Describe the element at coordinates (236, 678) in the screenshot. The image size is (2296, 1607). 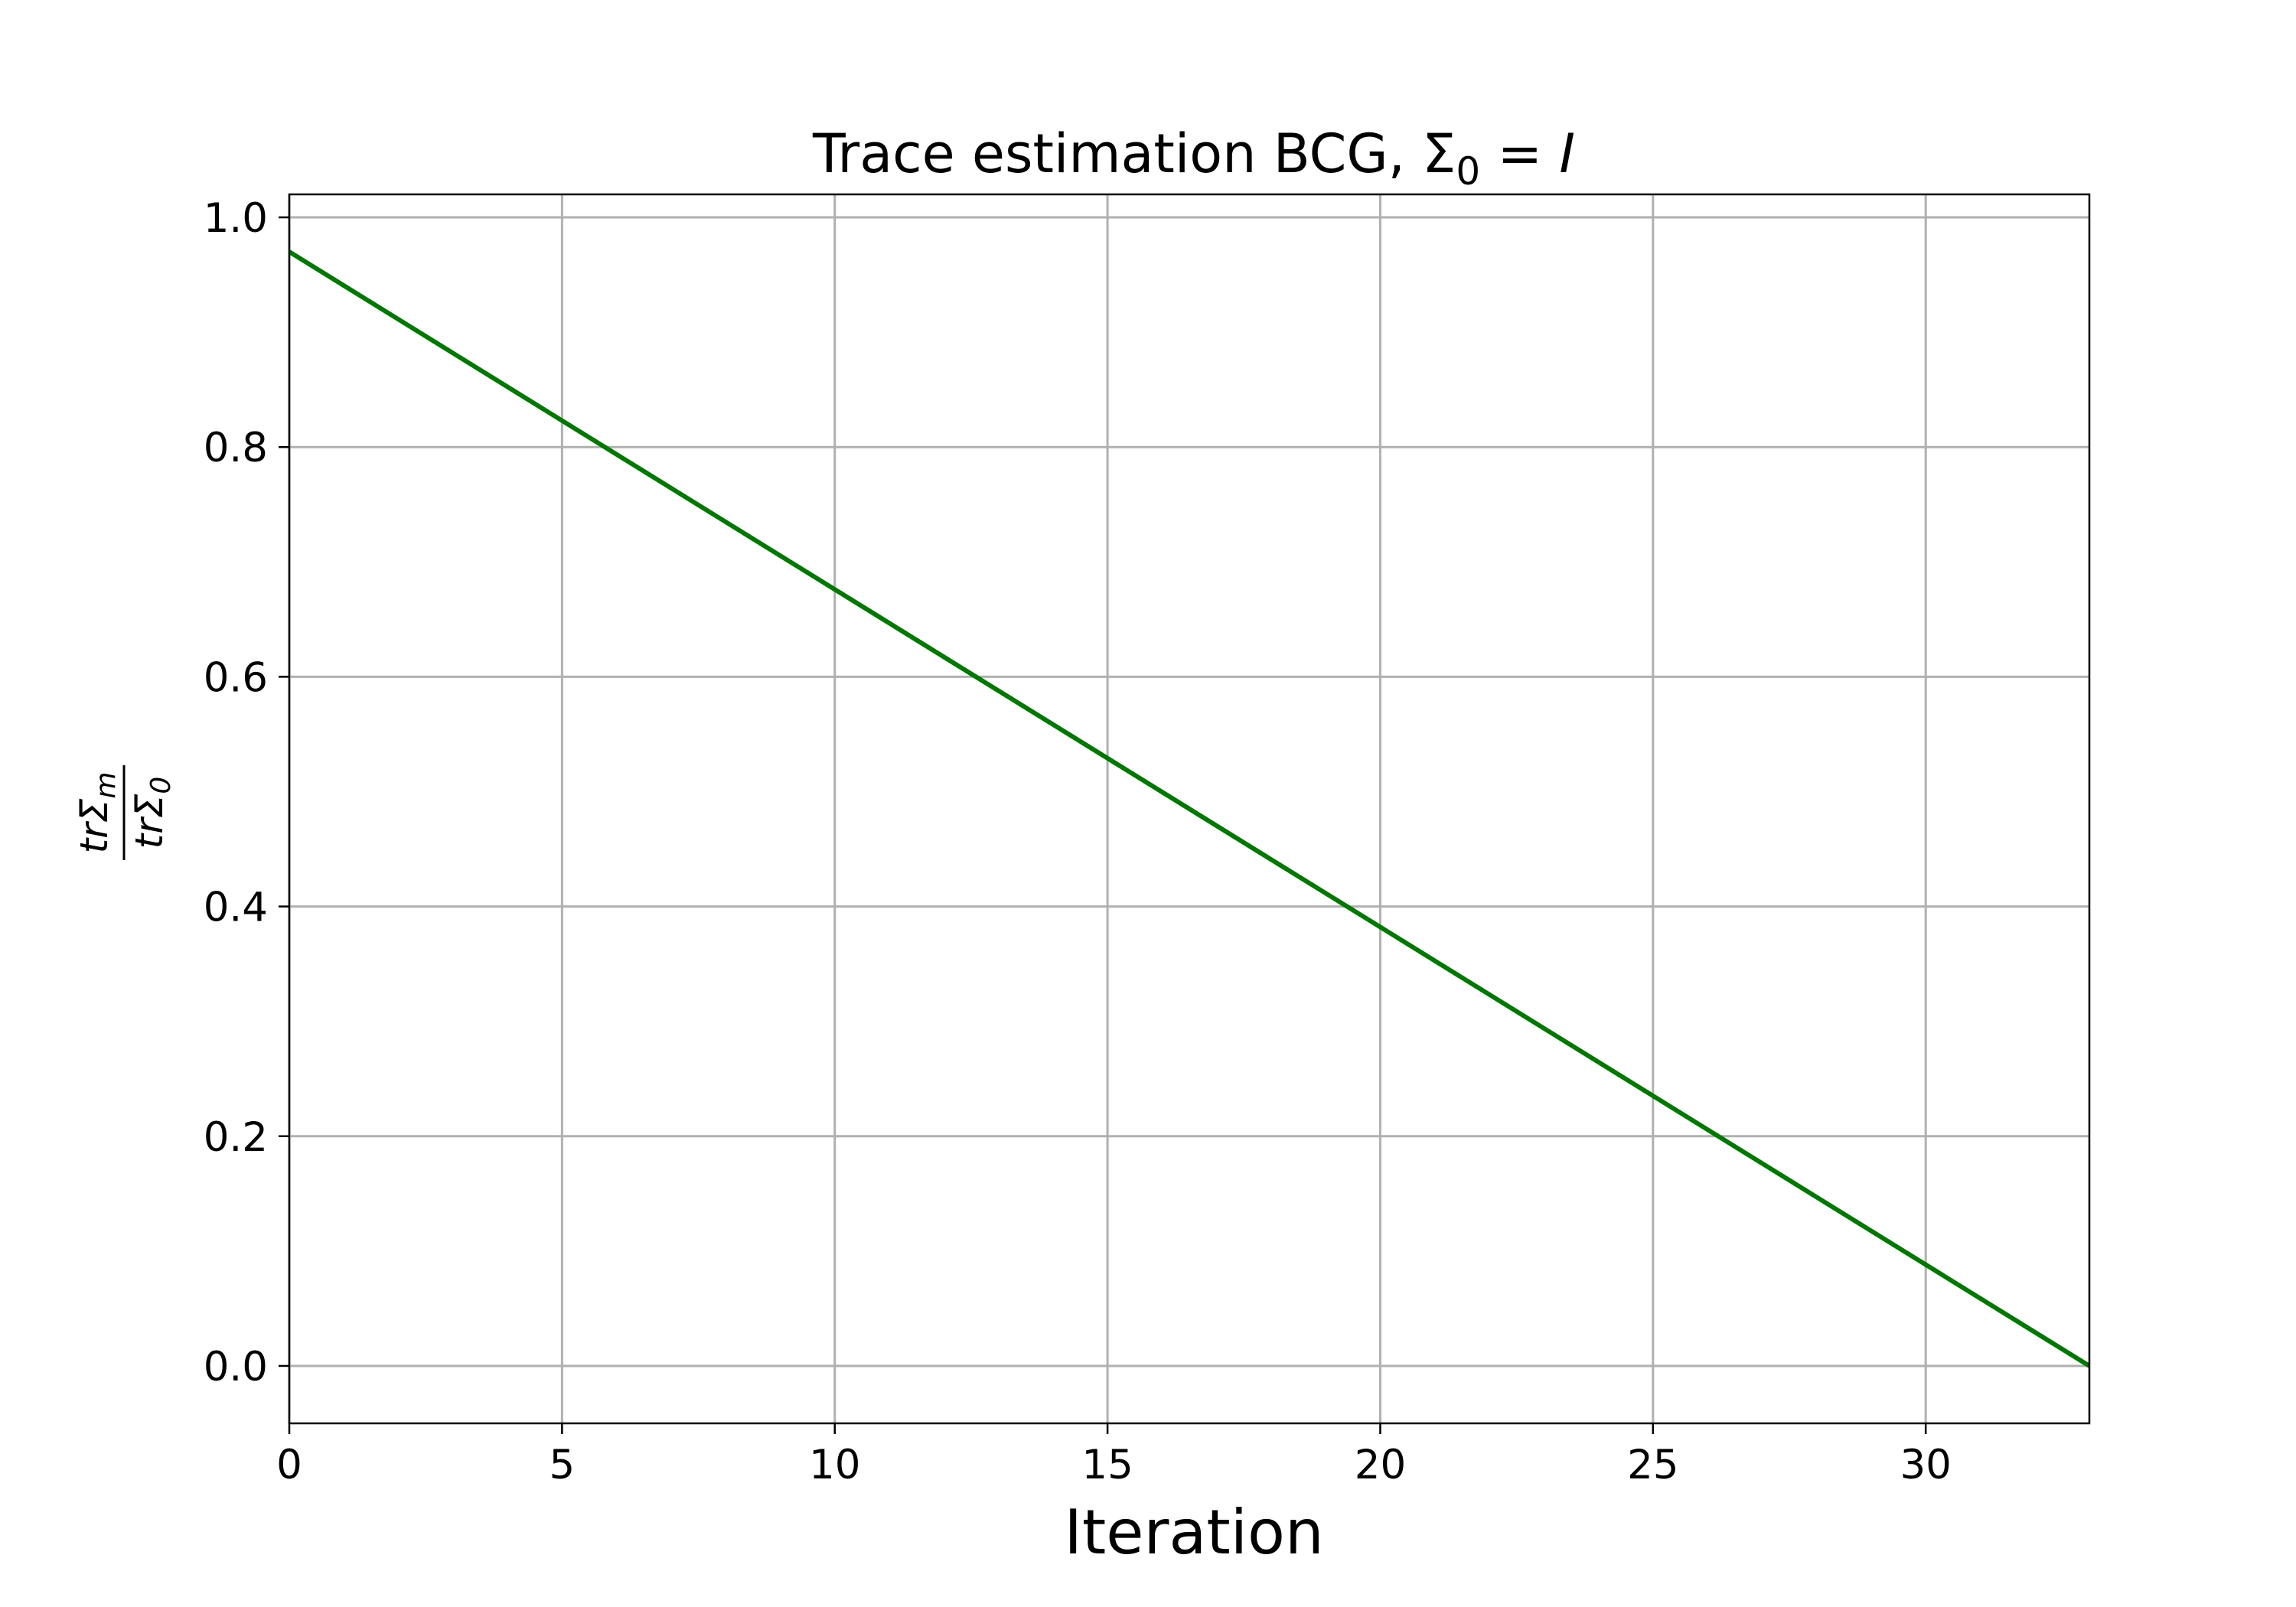
I see `y-tick-label: 0.6` at that location.